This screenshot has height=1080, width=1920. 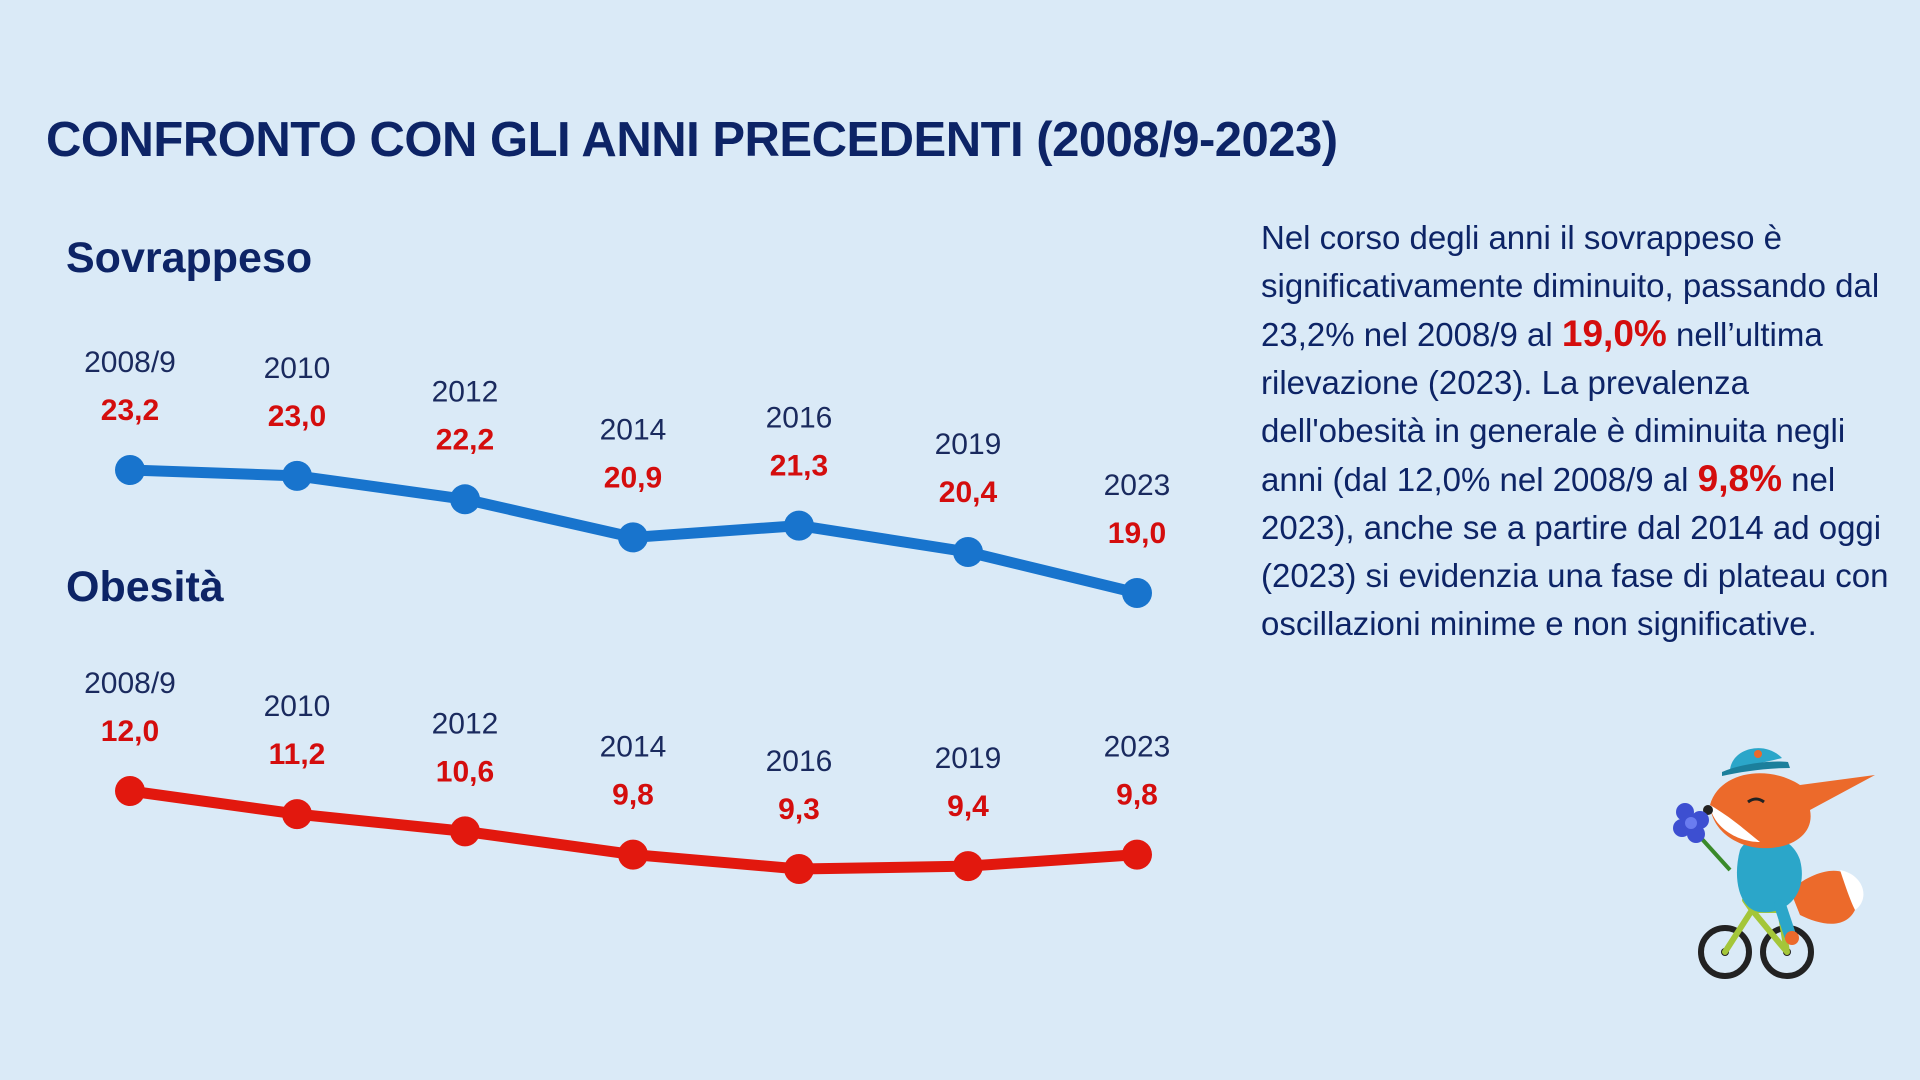 What do you see at coordinates (799, 809) in the screenshot?
I see `obesity-value-label-4: 9,3` at bounding box center [799, 809].